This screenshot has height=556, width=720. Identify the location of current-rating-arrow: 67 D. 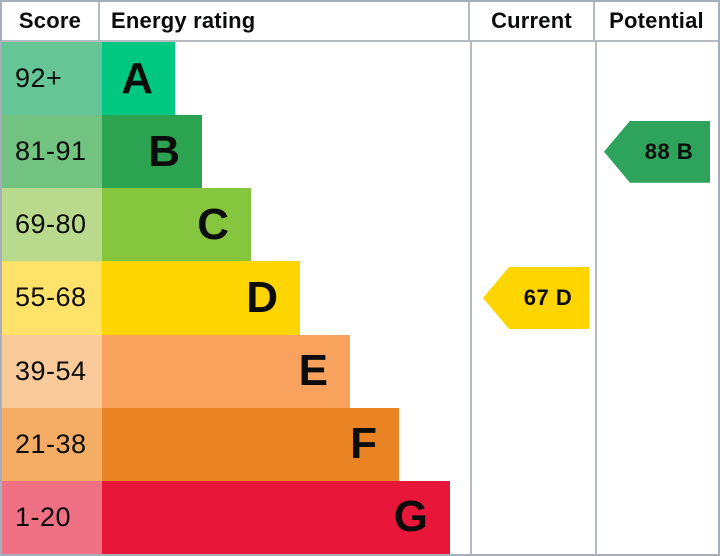
(536, 297).